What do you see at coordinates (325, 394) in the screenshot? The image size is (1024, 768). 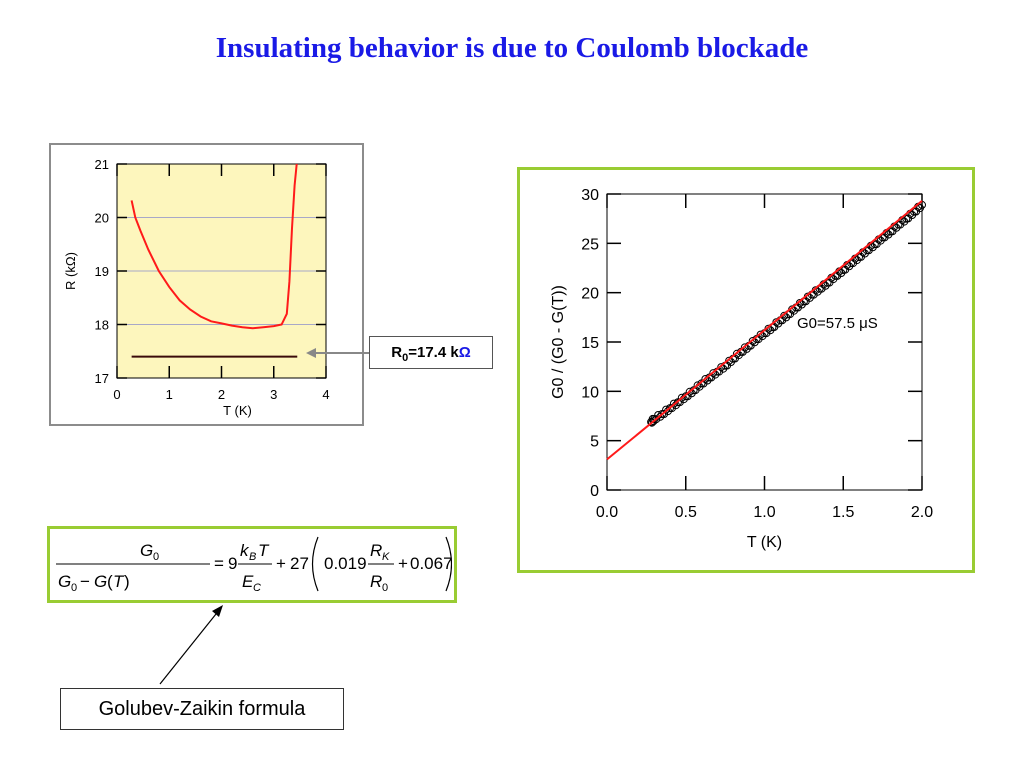 I see `x-tick-label: 4` at bounding box center [325, 394].